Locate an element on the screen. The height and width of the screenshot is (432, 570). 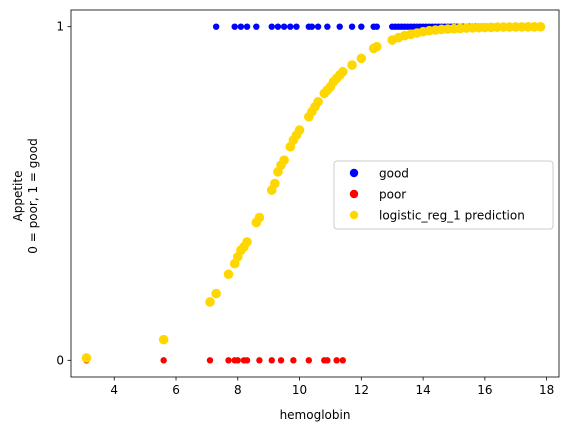
x-tick-label: 16 is located at coordinates (484, 390).